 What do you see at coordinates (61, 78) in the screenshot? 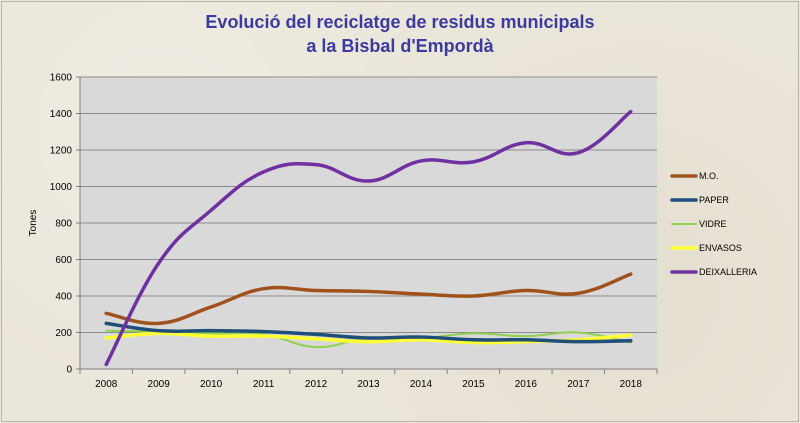
I see `y-tick-label: 1600` at bounding box center [61, 78].